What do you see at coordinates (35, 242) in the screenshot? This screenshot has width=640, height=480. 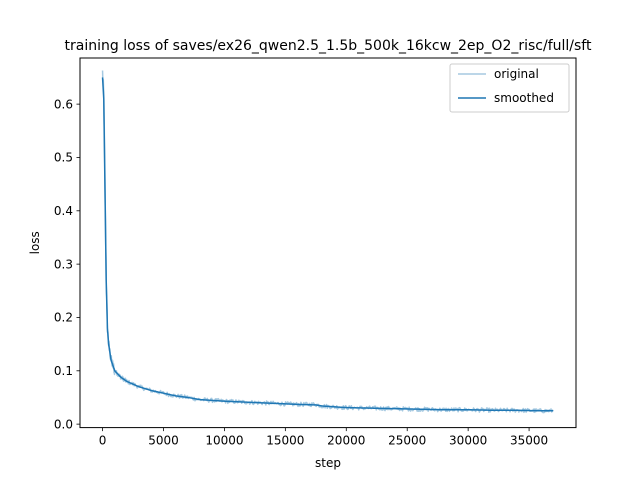 I see `y-axis-label: loss` at bounding box center [35, 242].